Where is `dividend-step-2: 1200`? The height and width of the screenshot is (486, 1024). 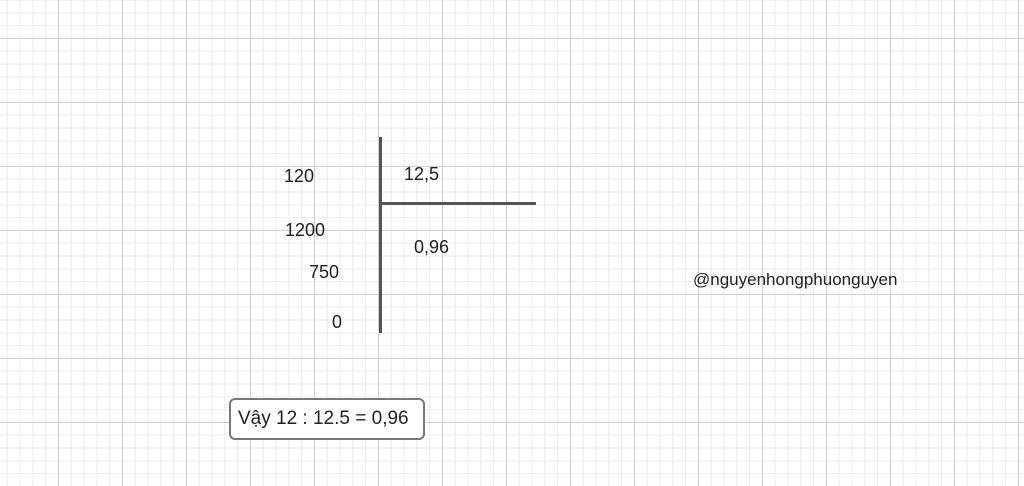
dividend-step-2: 1200 is located at coordinates (305, 230).